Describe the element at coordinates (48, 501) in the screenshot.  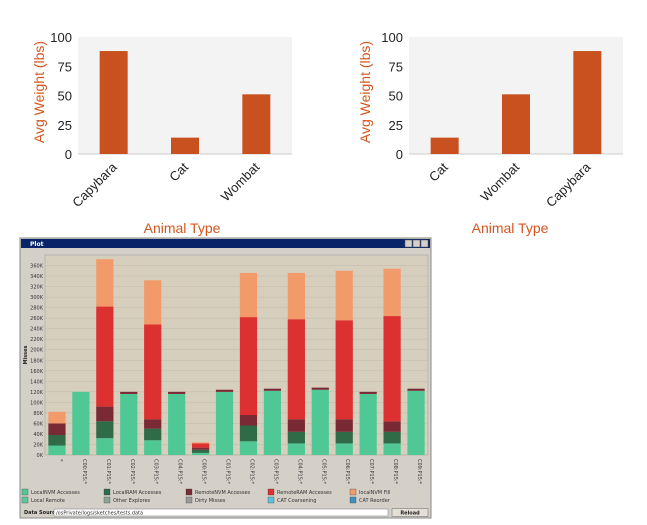
I see `c3-legend-label: Local Remote` at that location.